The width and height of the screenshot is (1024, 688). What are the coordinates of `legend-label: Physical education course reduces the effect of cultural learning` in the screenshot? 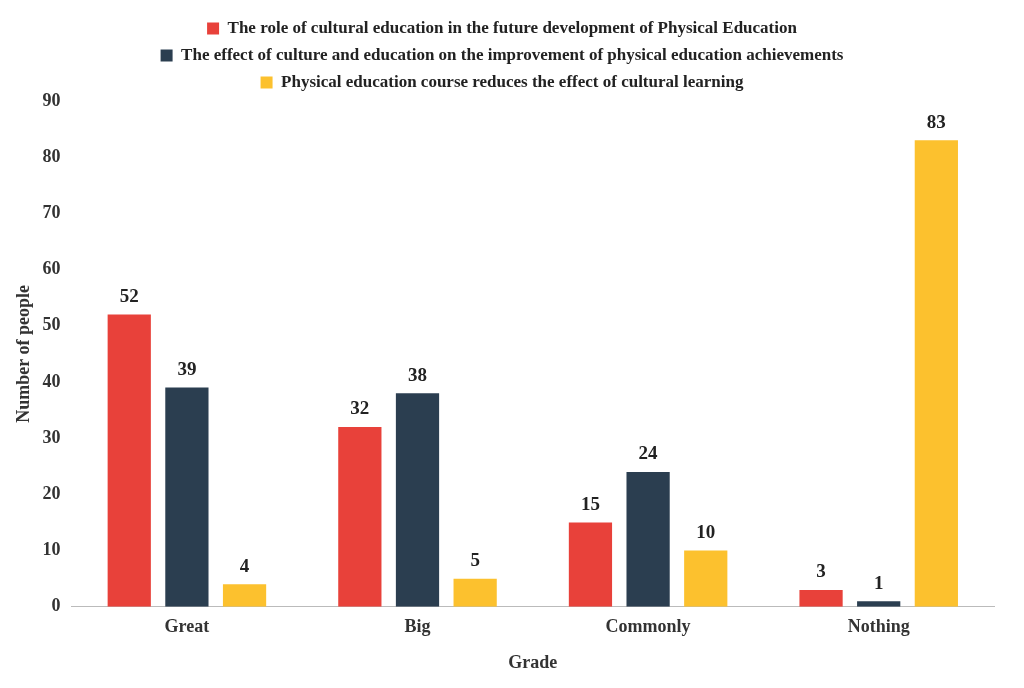 It's located at (512, 81).